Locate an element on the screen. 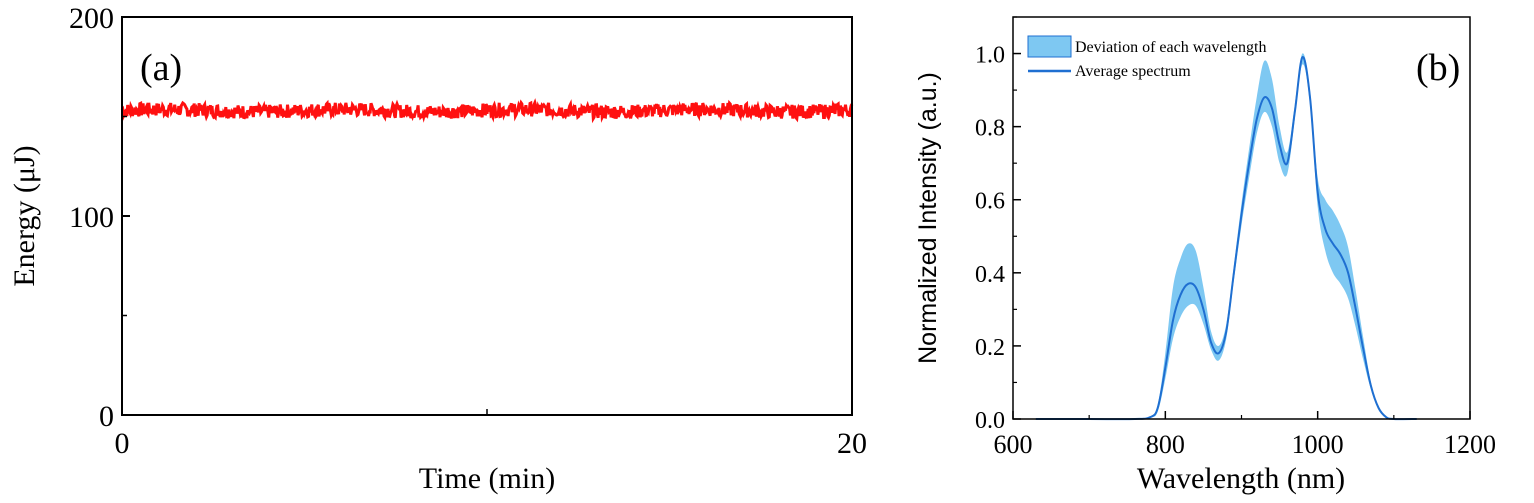  panel-a-x-tick-label: 0 is located at coordinates (122, 443).